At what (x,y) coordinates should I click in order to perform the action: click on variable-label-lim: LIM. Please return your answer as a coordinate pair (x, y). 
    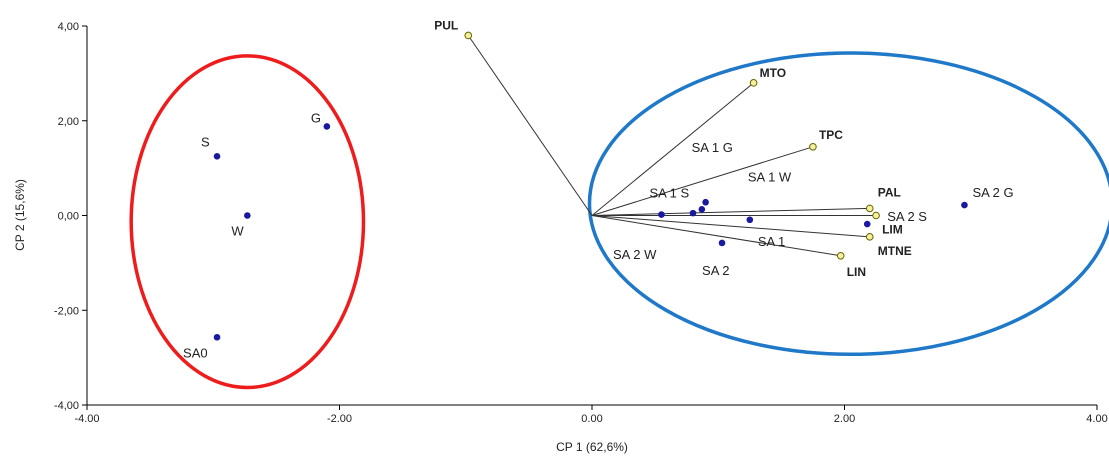
    Looking at the image, I should click on (892, 230).